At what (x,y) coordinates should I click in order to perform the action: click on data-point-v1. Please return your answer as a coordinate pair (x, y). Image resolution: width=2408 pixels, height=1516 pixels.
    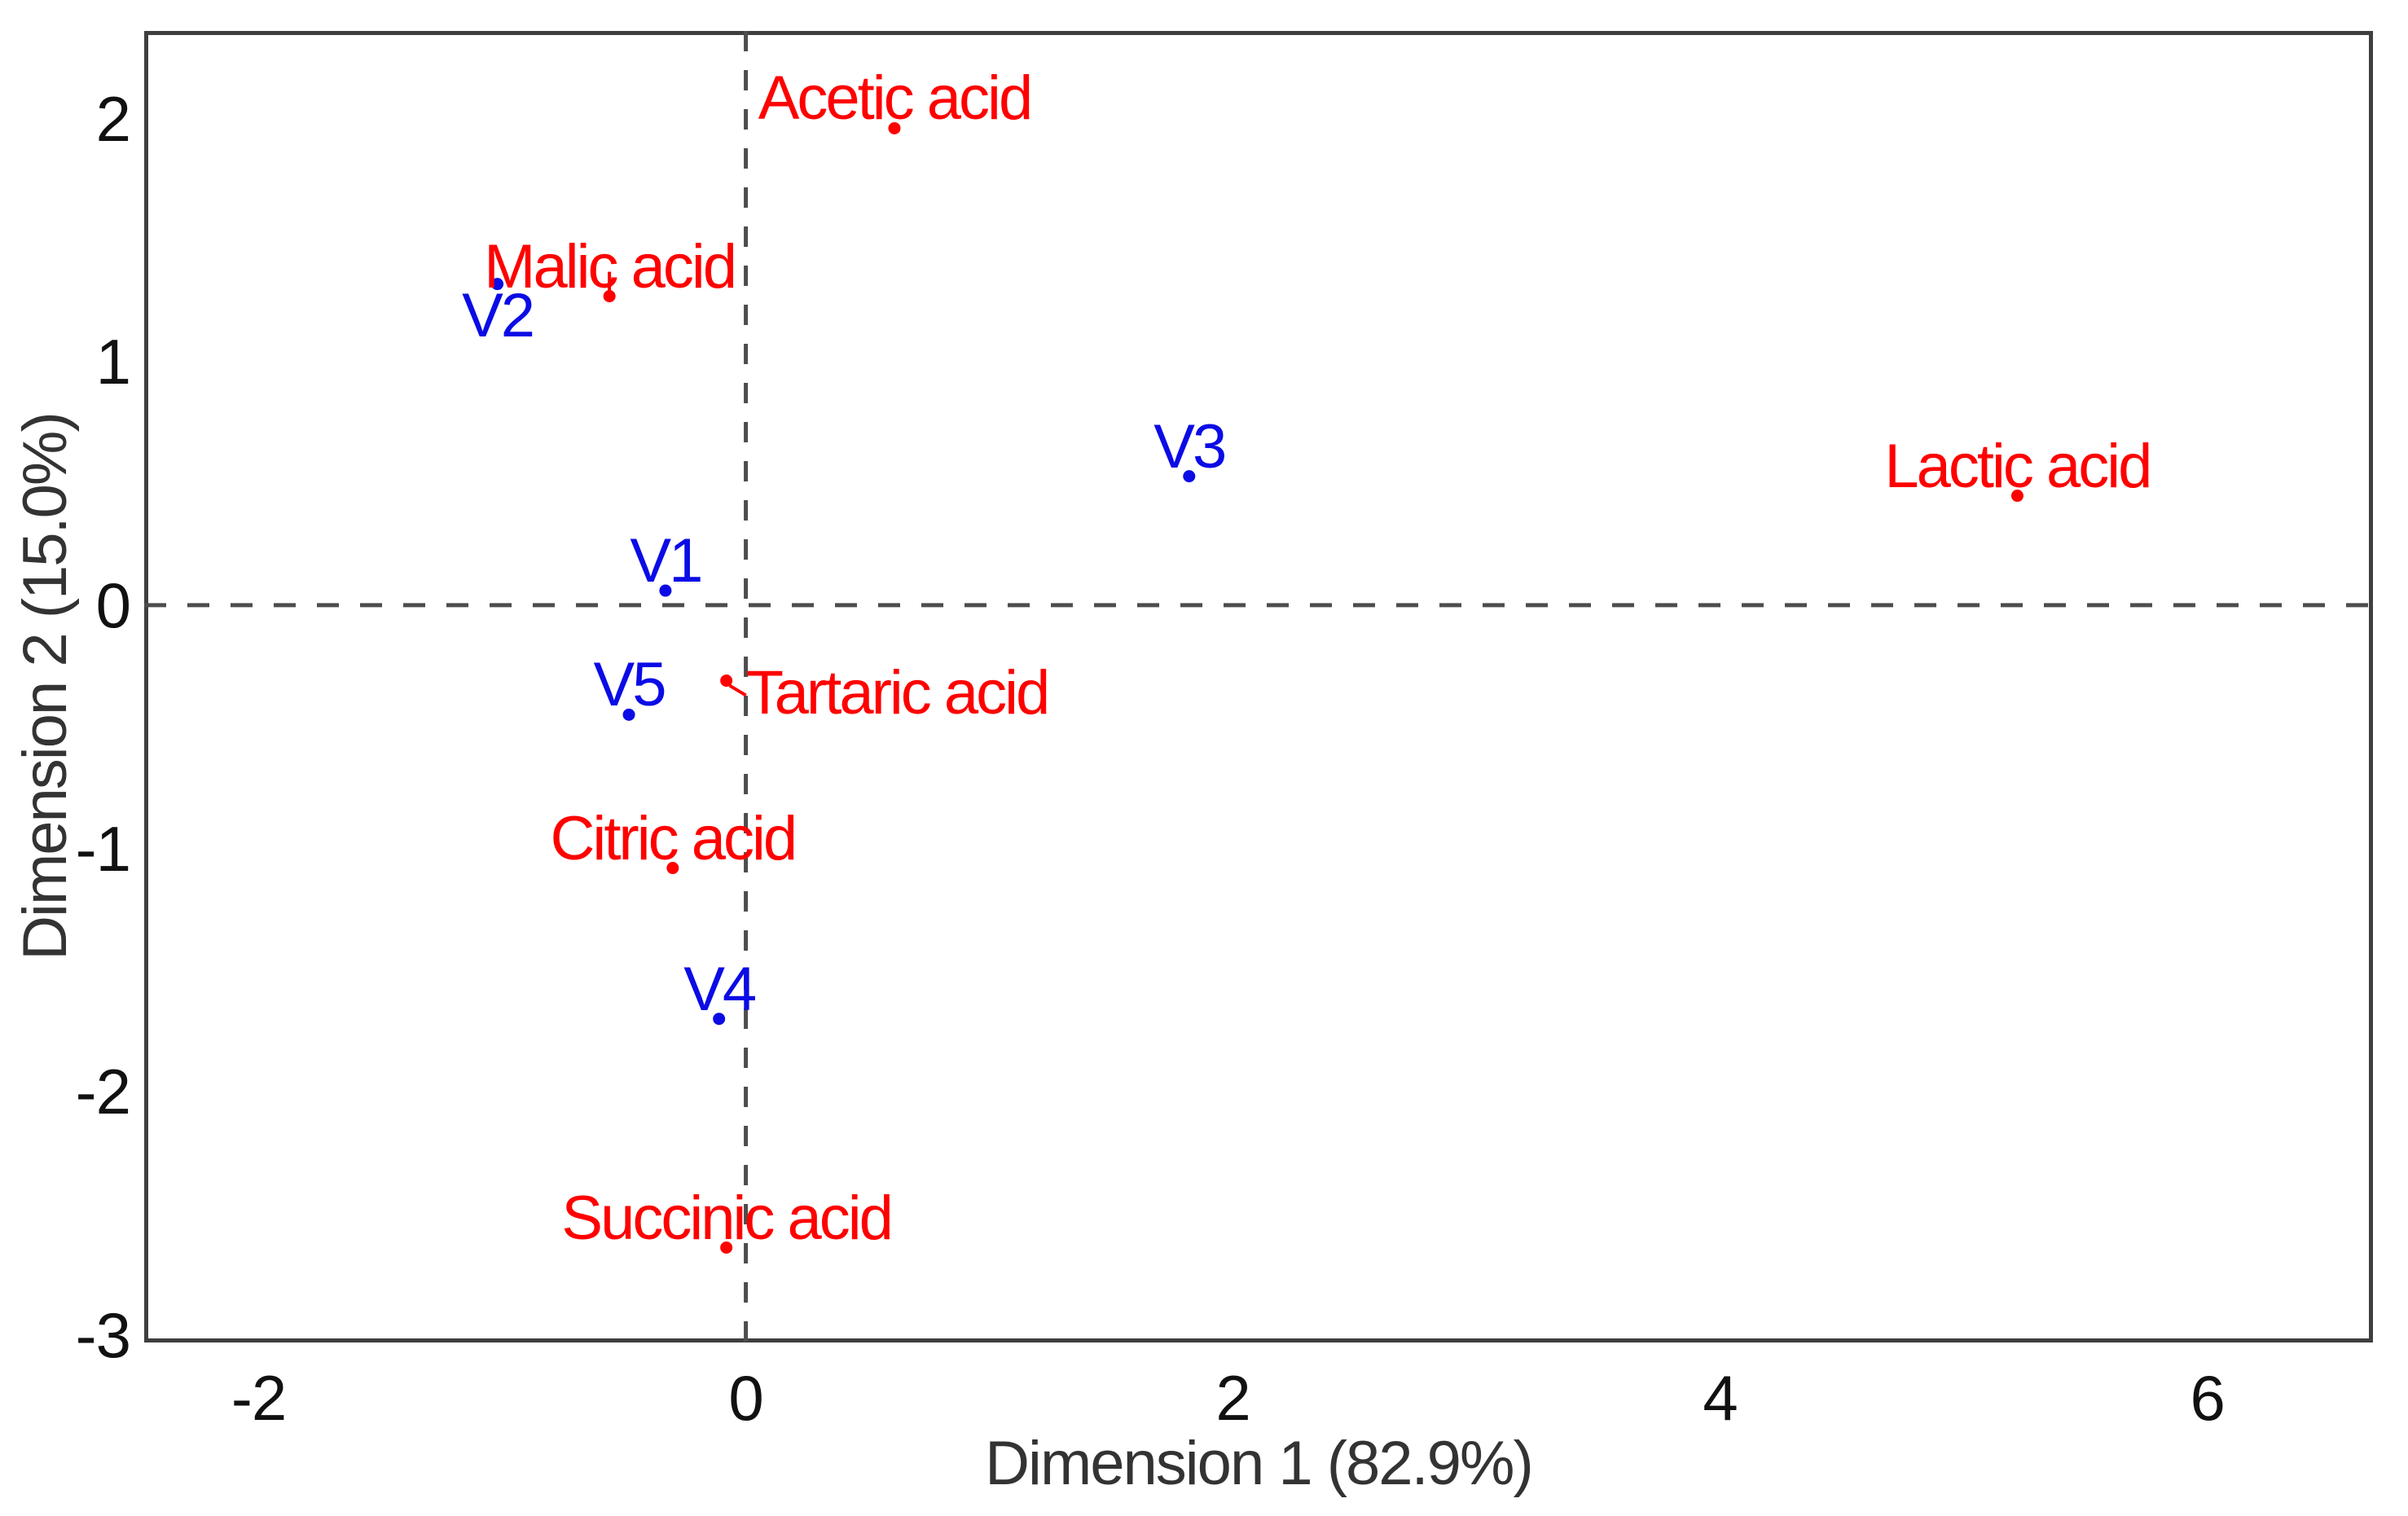
    Looking at the image, I should click on (665, 590).